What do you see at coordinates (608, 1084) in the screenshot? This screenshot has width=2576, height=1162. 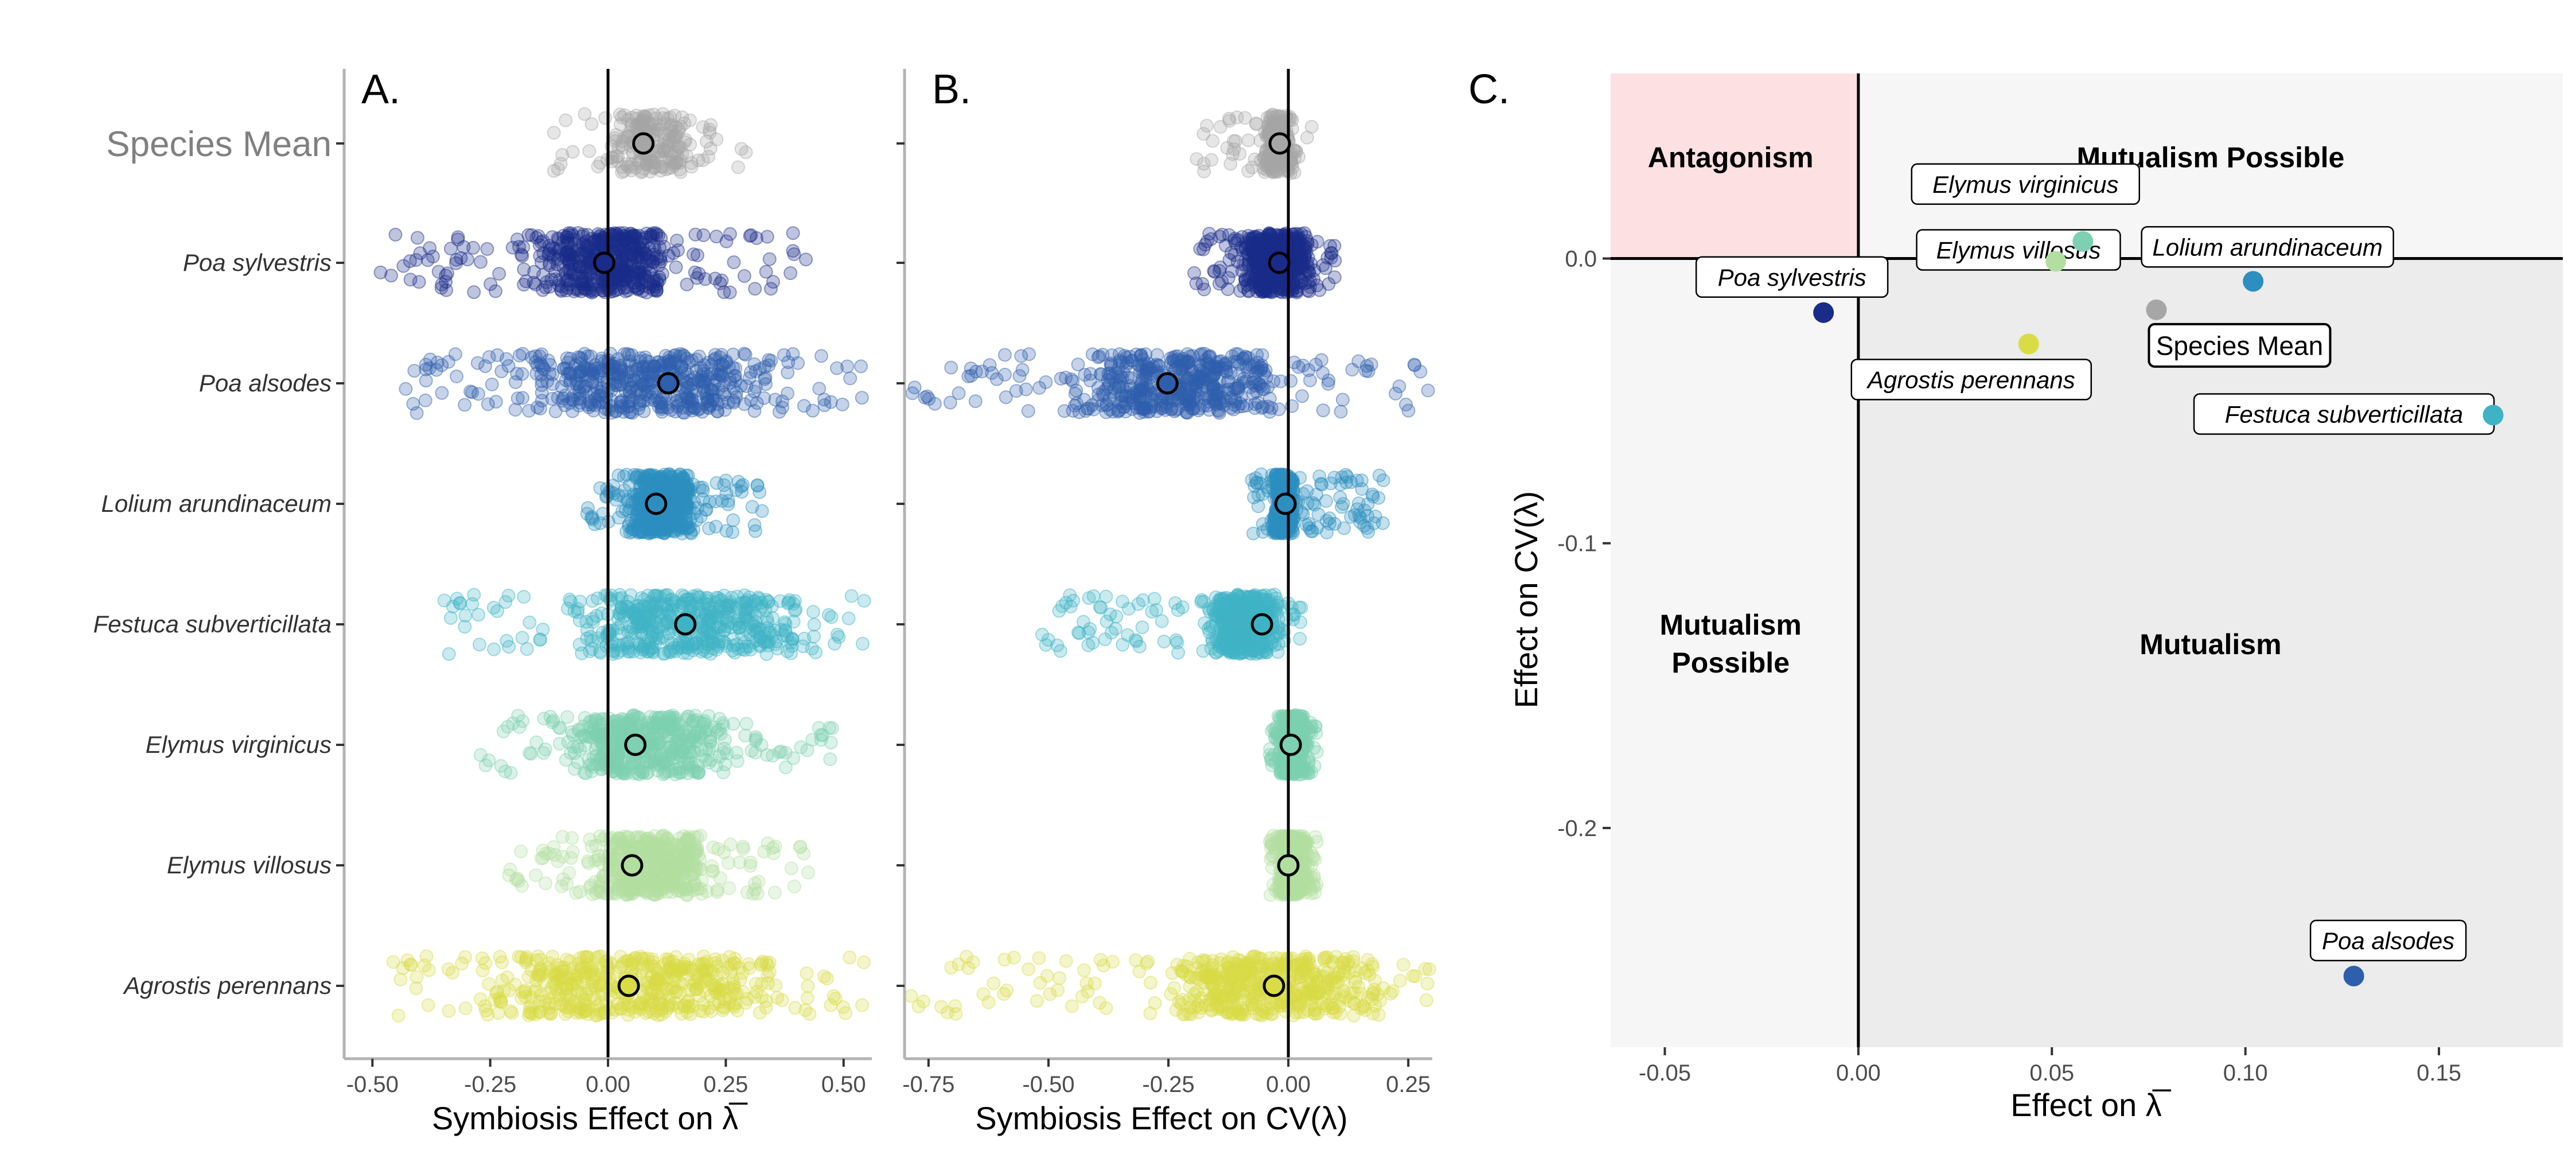 I see `x-tick-label: 0.00` at bounding box center [608, 1084].